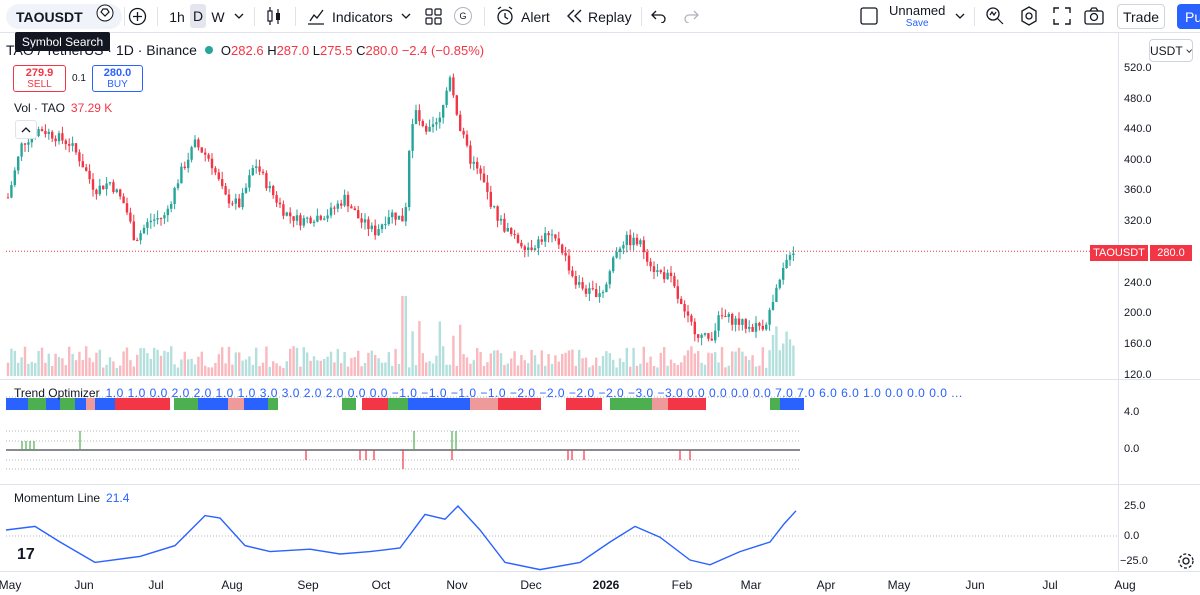  I want to click on currency-select: USDT, so click(1171, 50).